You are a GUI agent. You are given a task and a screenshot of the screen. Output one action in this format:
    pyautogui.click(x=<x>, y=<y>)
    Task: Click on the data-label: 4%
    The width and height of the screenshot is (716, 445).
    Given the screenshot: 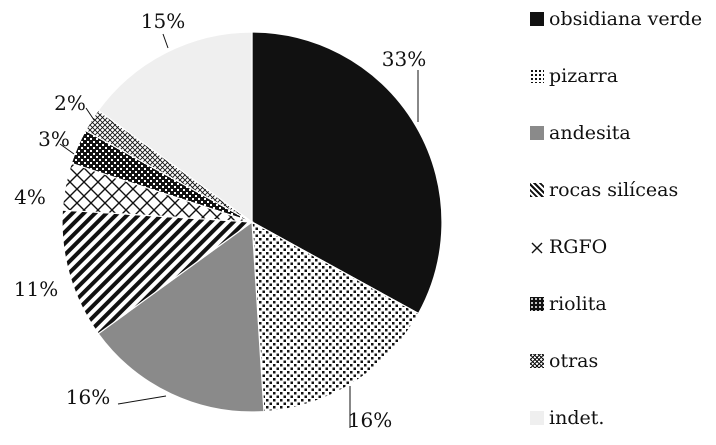 What is the action you would take?
    pyautogui.click(x=30, y=197)
    